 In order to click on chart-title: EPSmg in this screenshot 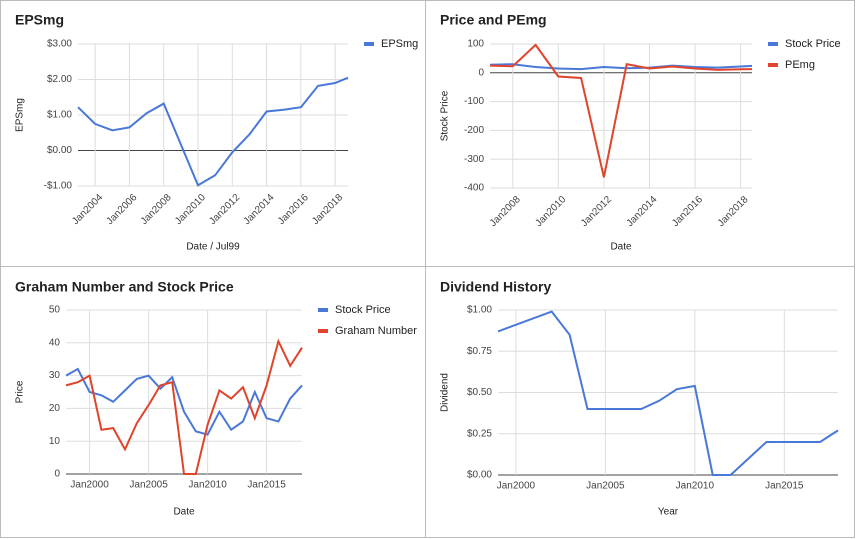, I will do `click(39, 20)`.